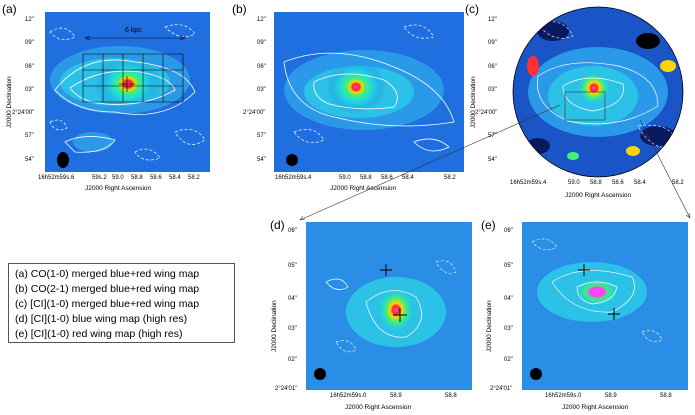 The image size is (695, 415). Describe the element at coordinates (9, 9) in the screenshot. I see `panel-label-a: (a)` at that location.